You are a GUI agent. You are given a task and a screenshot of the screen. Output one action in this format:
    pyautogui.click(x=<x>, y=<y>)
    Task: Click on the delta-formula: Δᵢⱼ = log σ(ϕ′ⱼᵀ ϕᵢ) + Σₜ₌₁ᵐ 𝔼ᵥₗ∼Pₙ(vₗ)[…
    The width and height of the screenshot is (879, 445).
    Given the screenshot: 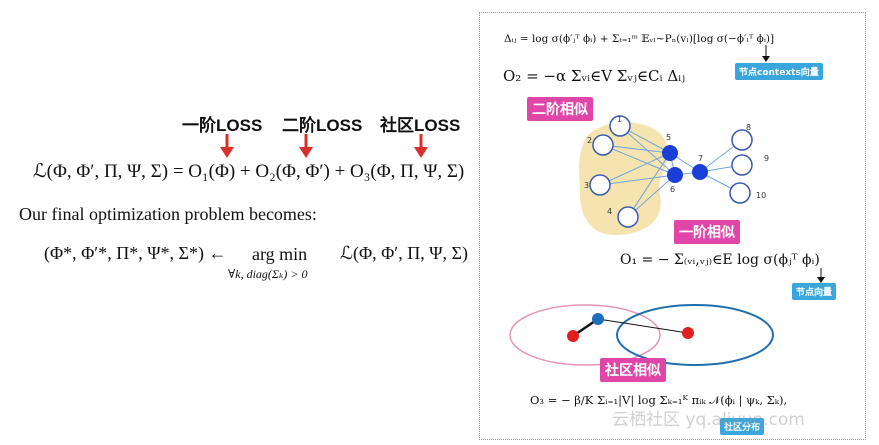 What is the action you would take?
    pyautogui.click(x=639, y=39)
    